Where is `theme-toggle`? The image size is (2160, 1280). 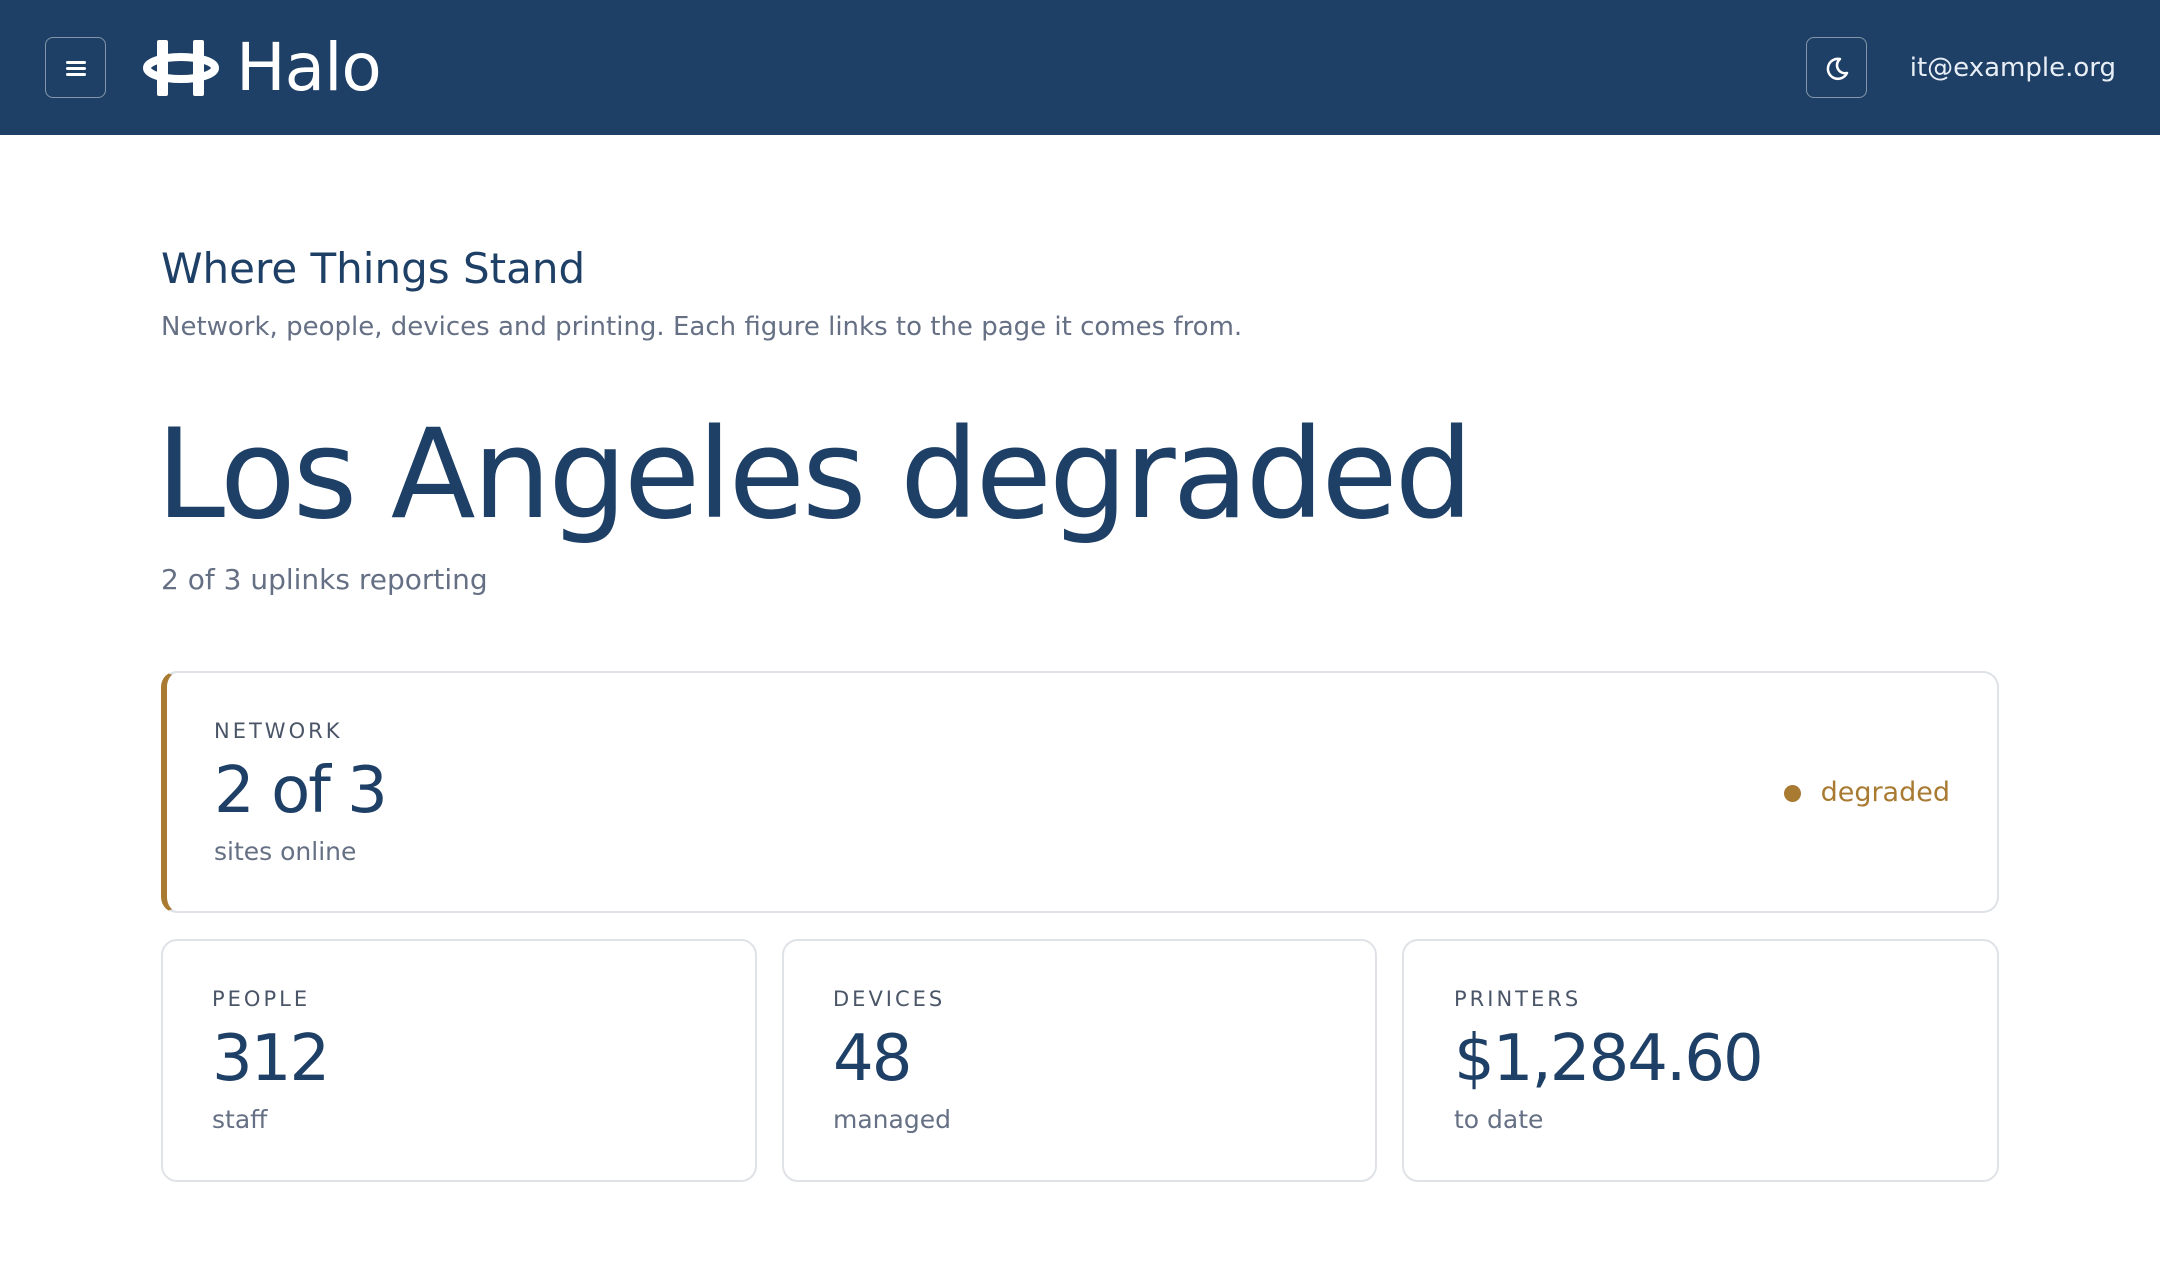
theme-toggle is located at coordinates (1836, 67).